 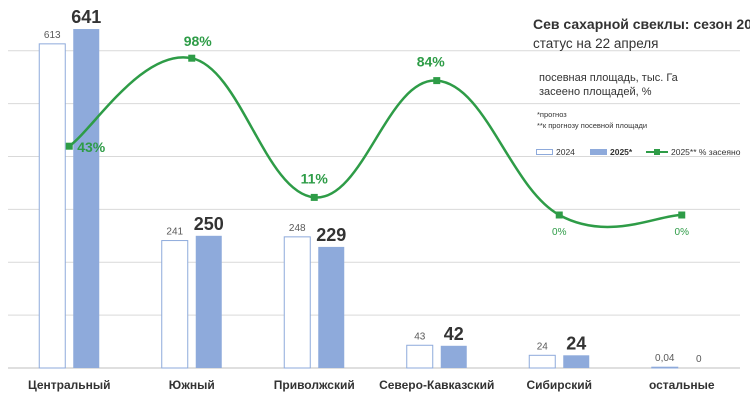 What do you see at coordinates (69, 385) in the screenshot?
I see `category-label: Центральный` at bounding box center [69, 385].